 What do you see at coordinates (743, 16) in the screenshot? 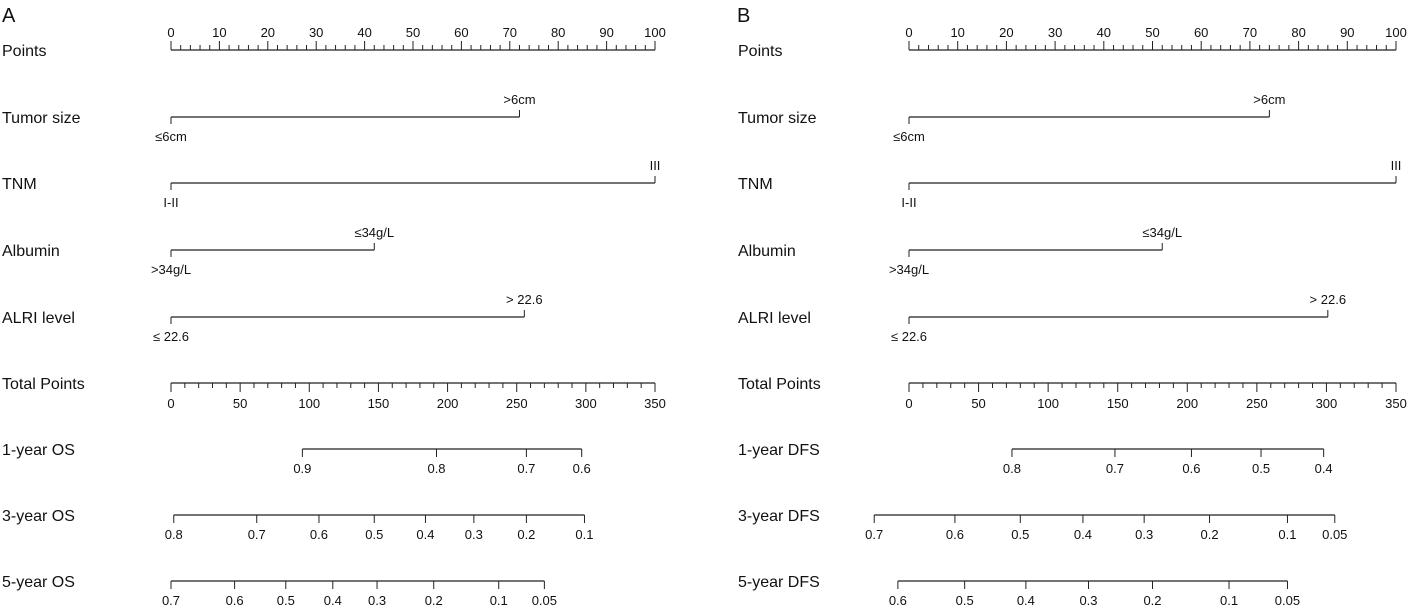
I see `panel-letter: B` at bounding box center [743, 16].